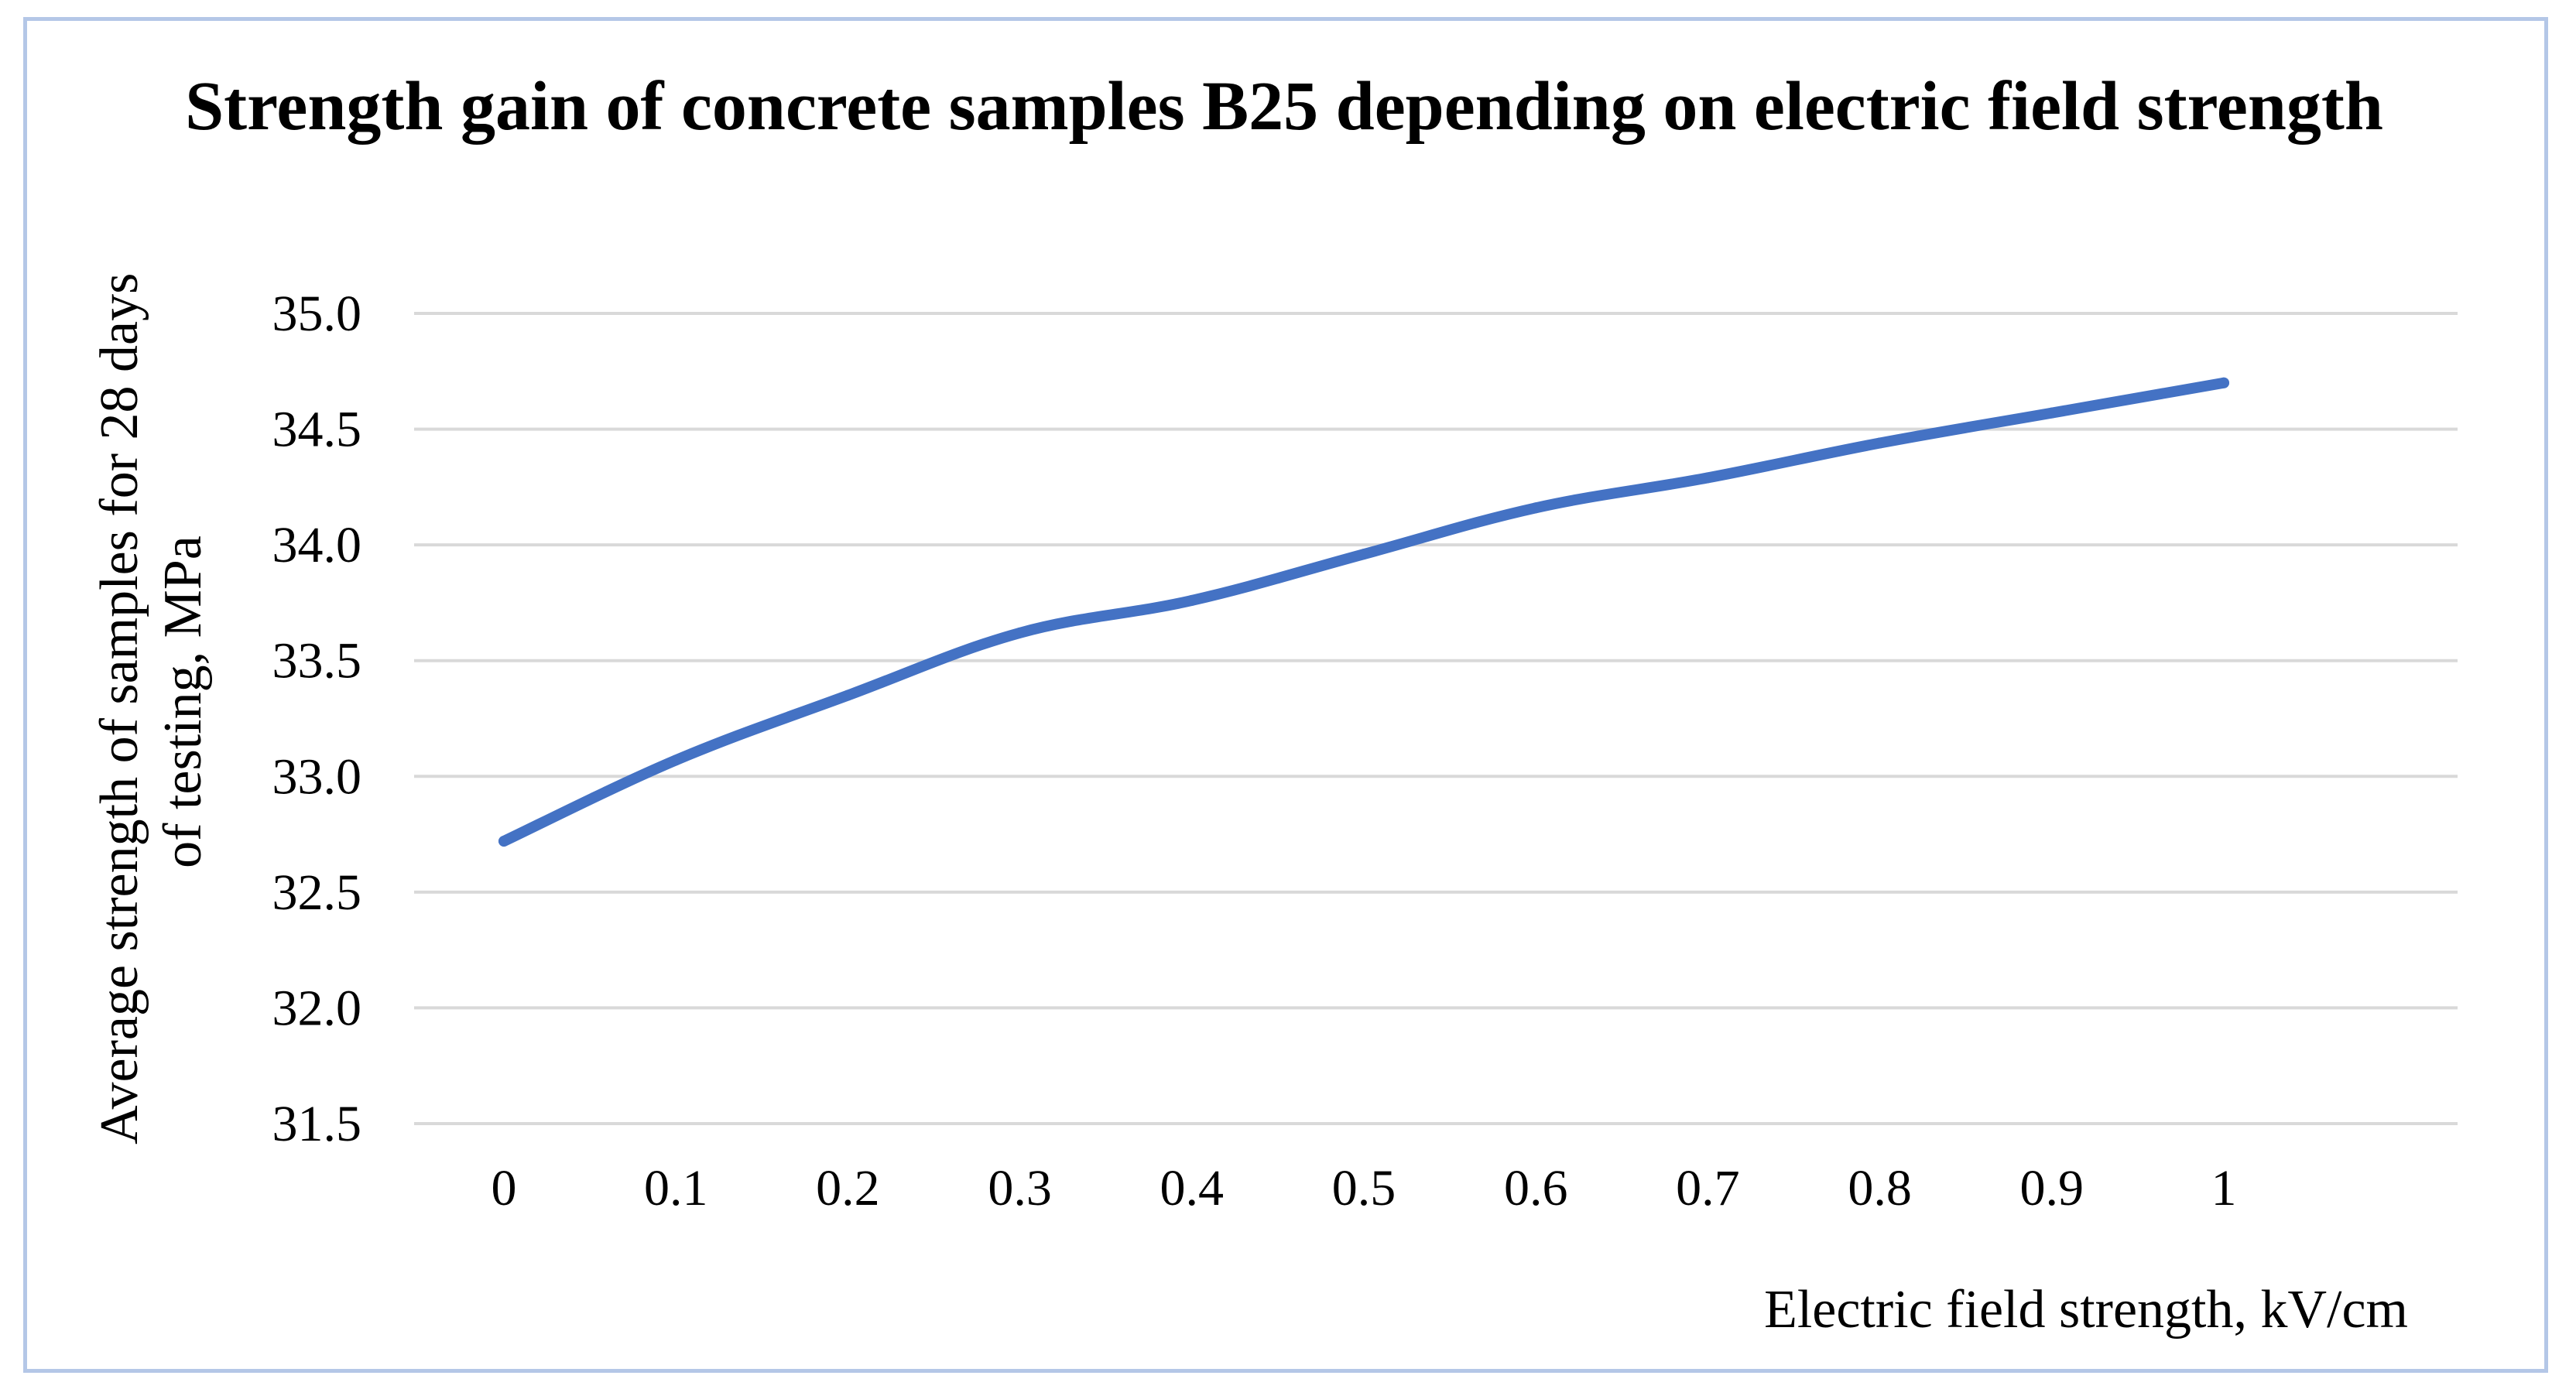  What do you see at coordinates (1536, 1188) in the screenshot?
I see `x-tick-label: 0.6` at bounding box center [1536, 1188].